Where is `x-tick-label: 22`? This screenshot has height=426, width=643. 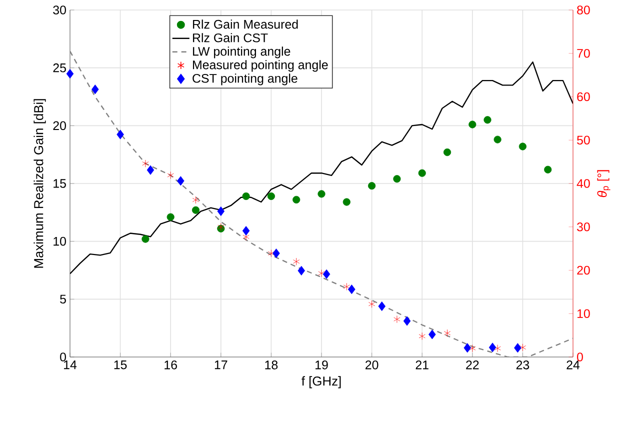
x-tick-label: 22 is located at coordinates (472, 365).